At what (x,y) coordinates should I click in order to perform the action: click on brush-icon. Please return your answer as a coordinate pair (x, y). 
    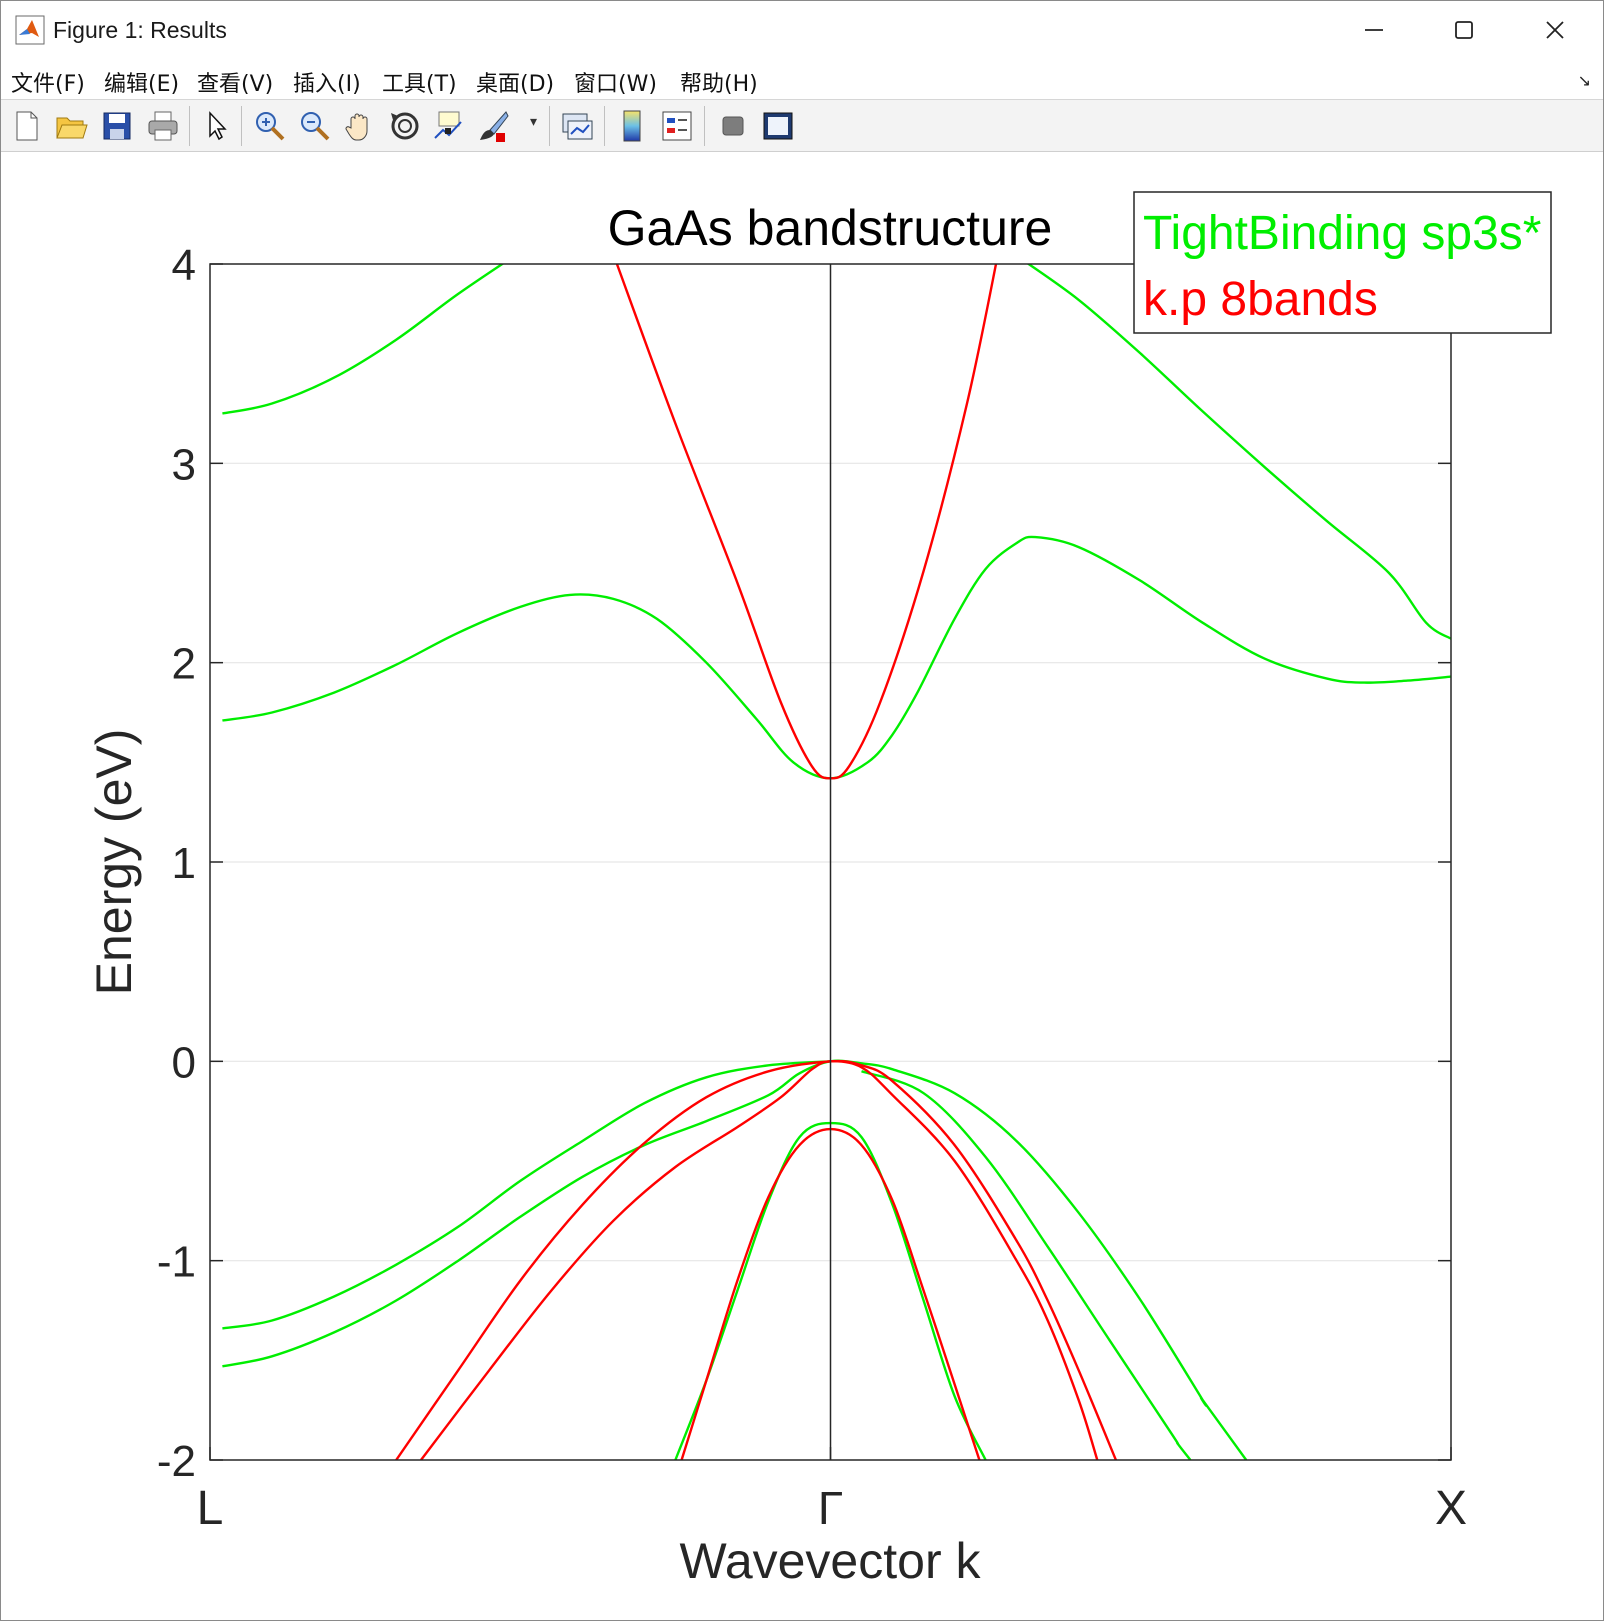
    Looking at the image, I should click on (494, 126).